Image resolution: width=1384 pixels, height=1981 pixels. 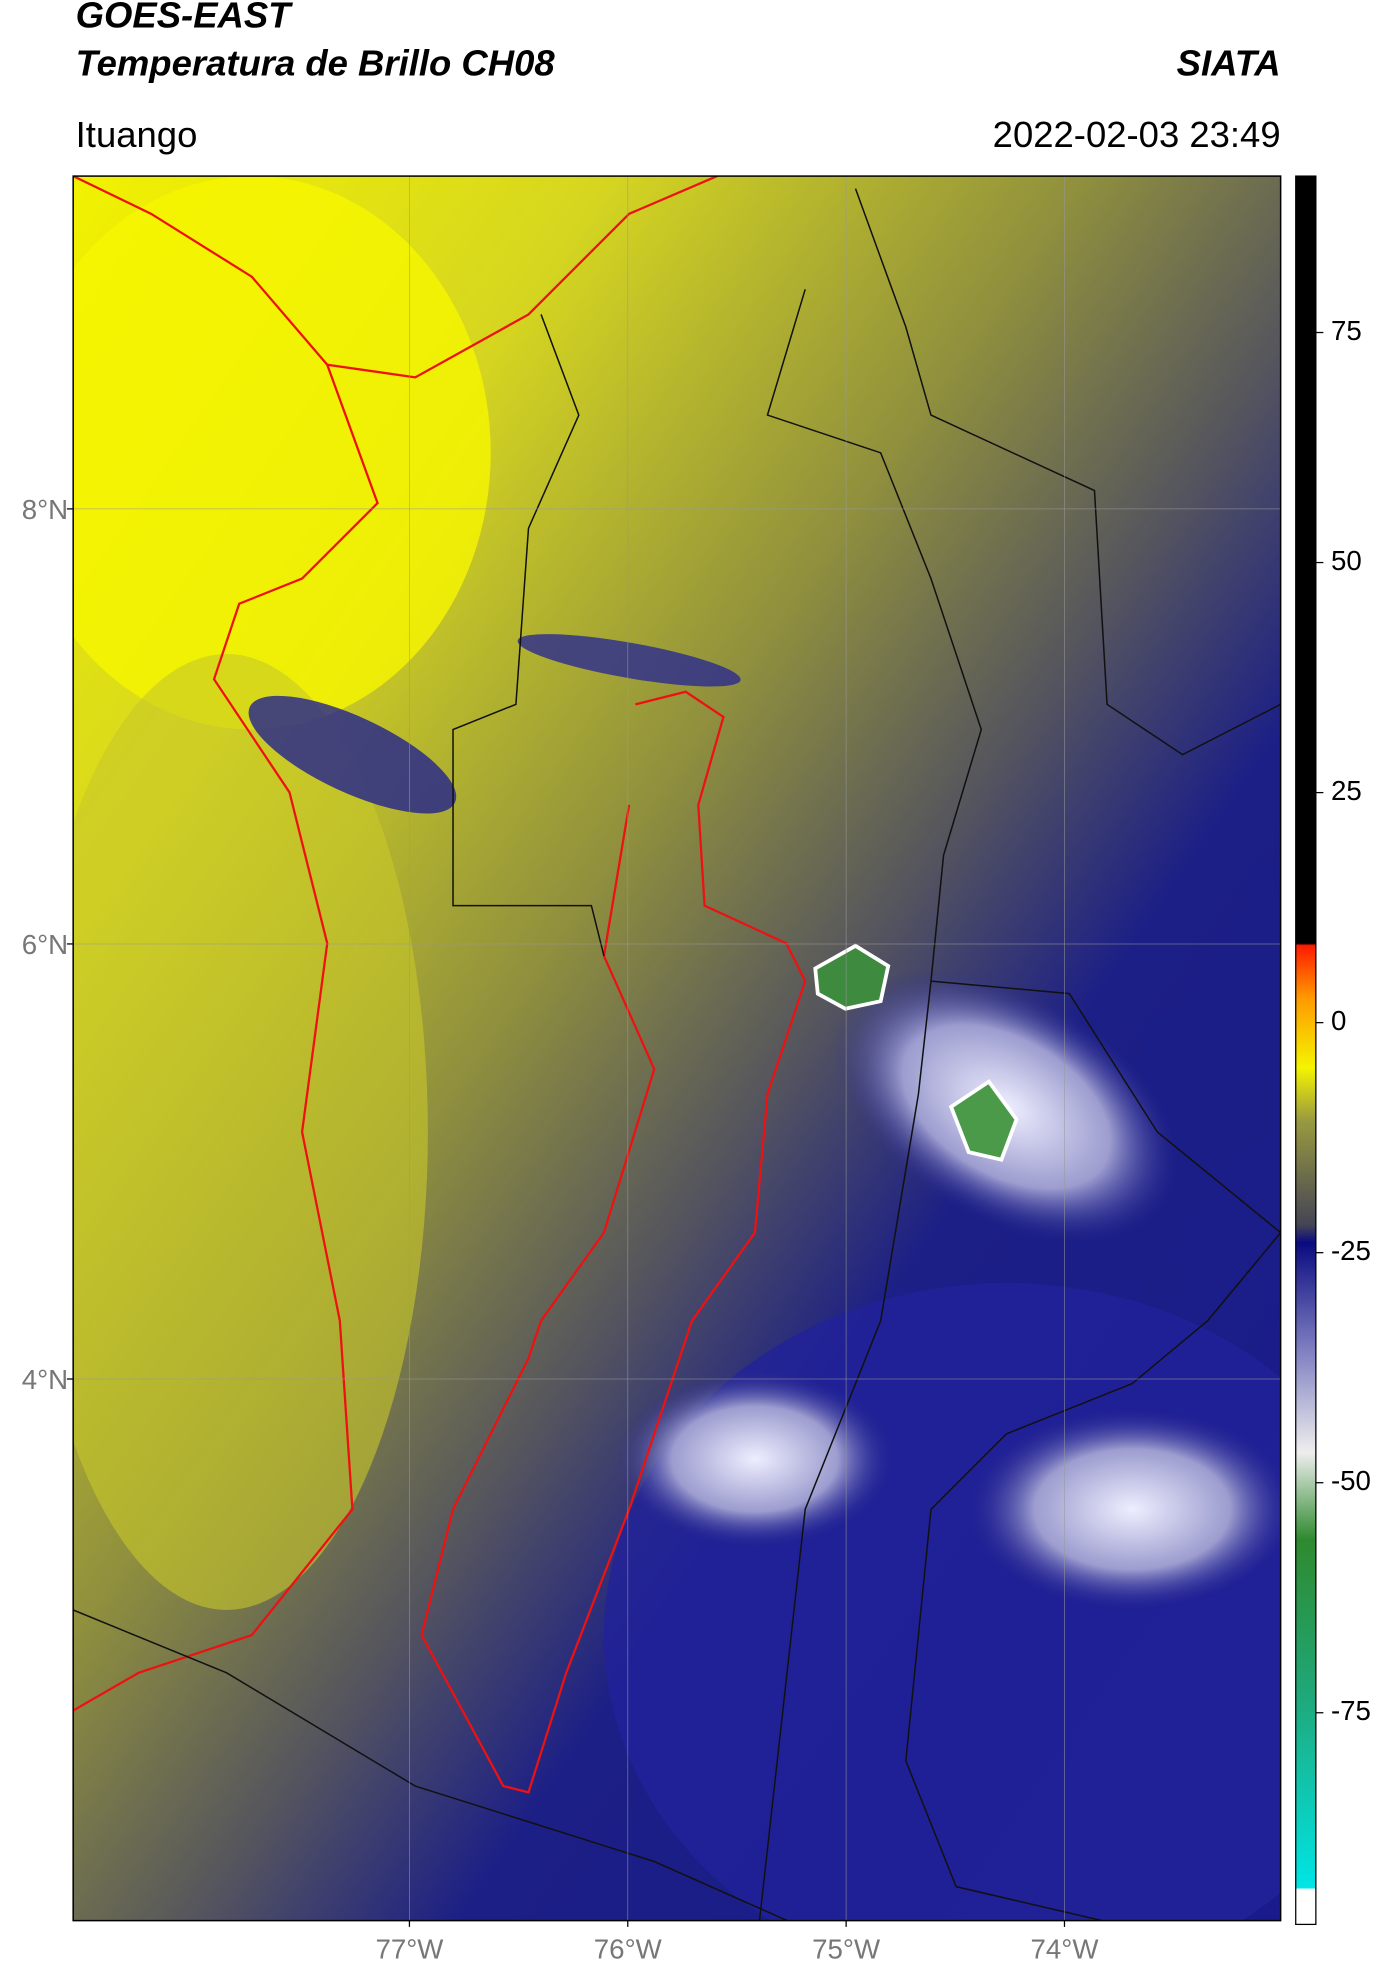 I want to click on x-tick-label: 75°W, so click(x=846, y=1948).